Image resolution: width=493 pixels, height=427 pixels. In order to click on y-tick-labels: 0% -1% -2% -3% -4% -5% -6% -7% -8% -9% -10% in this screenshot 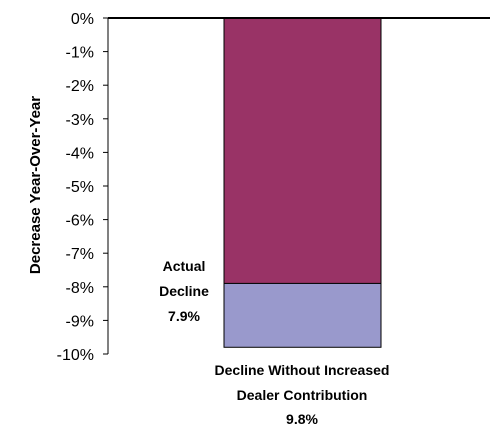, I will do `click(75, 187)`.